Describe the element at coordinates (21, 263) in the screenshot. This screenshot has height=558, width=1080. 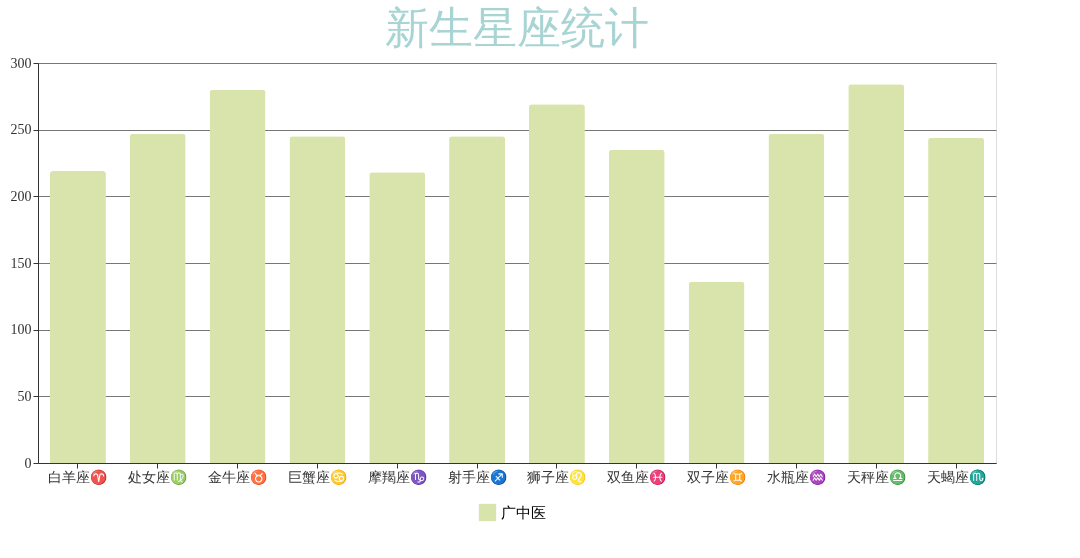
I see `y-tick-label: 150` at that location.